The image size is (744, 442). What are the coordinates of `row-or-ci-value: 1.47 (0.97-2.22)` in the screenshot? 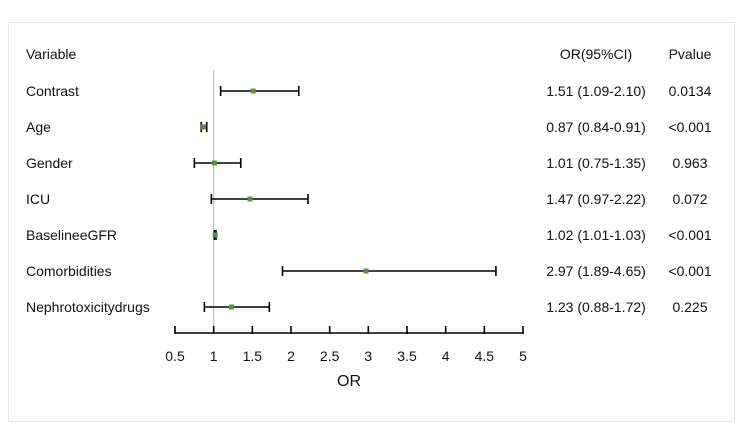 It's located at (596, 199).